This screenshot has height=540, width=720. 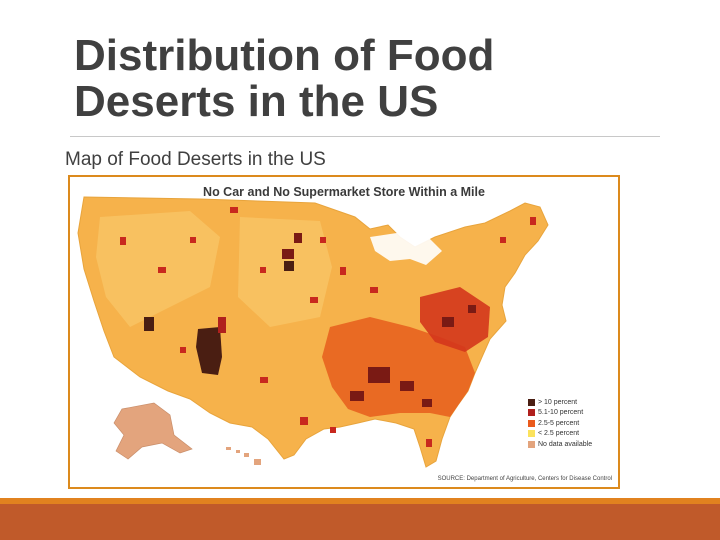 What do you see at coordinates (222, 325) in the screenshot?
I see `southwest-hotspot` at bounding box center [222, 325].